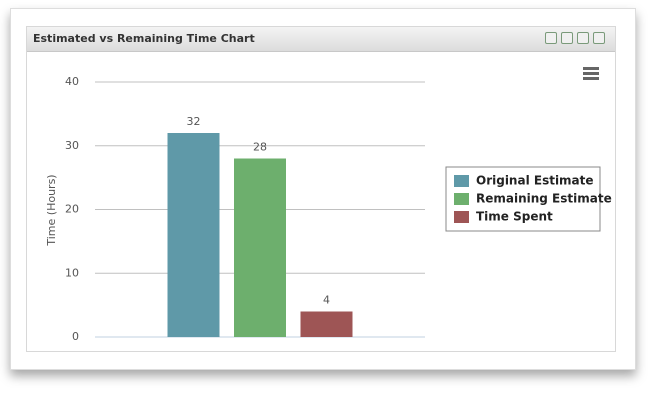  I want to click on panel-header: Estimated vs Remaining Time Chart, so click(321, 39).